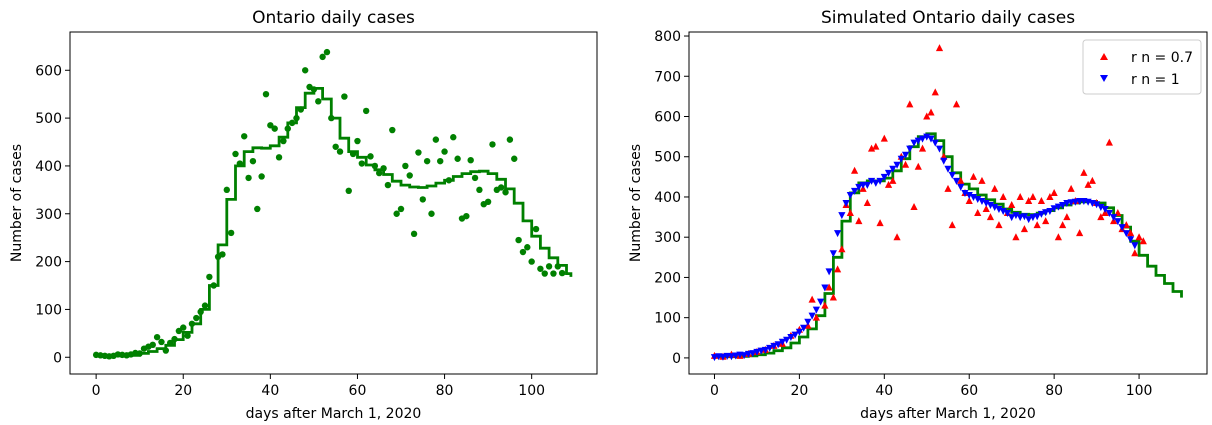 The width and height of the screenshot is (1212, 425). Describe the element at coordinates (667, 238) in the screenshot. I see `right-y-tick-label: 300` at that location.